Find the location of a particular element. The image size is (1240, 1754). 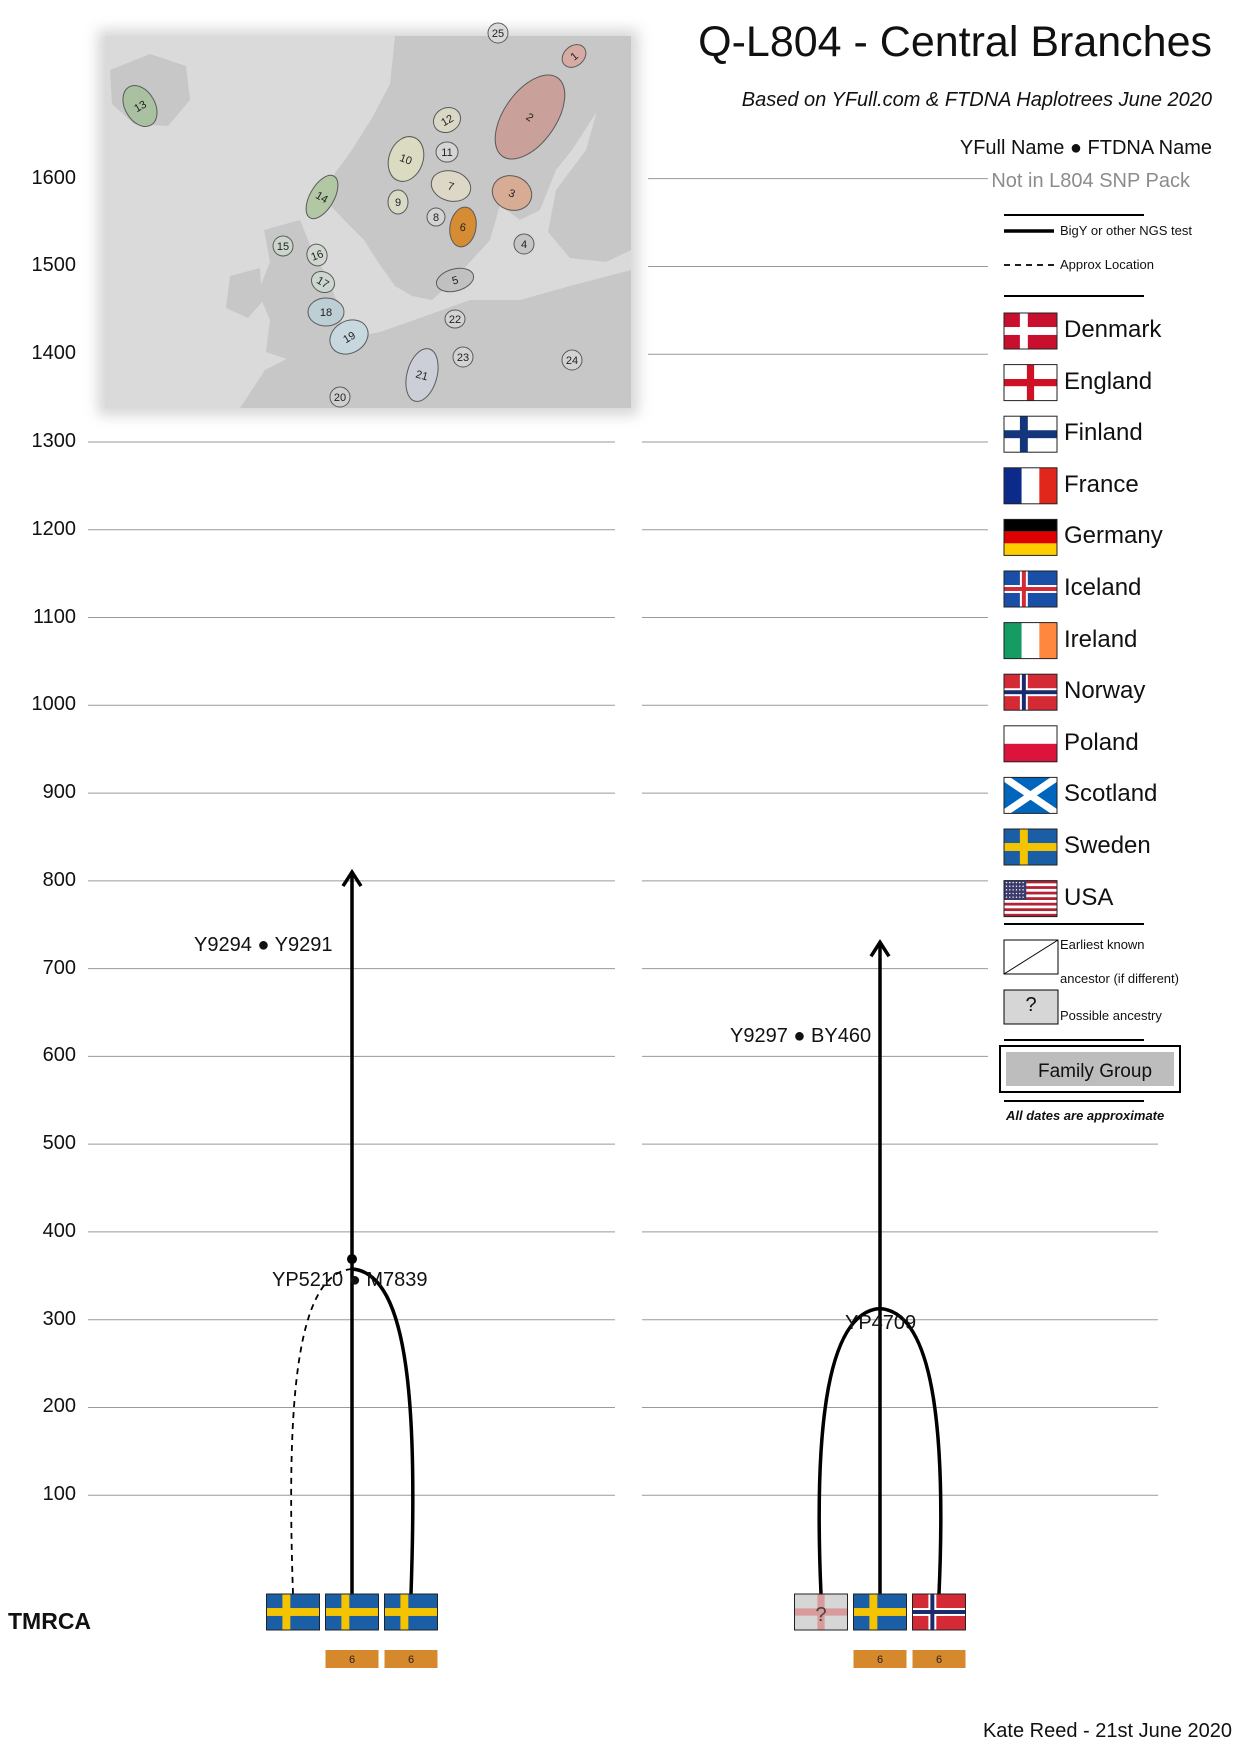

map-region-24: 24 is located at coordinates (572, 360).